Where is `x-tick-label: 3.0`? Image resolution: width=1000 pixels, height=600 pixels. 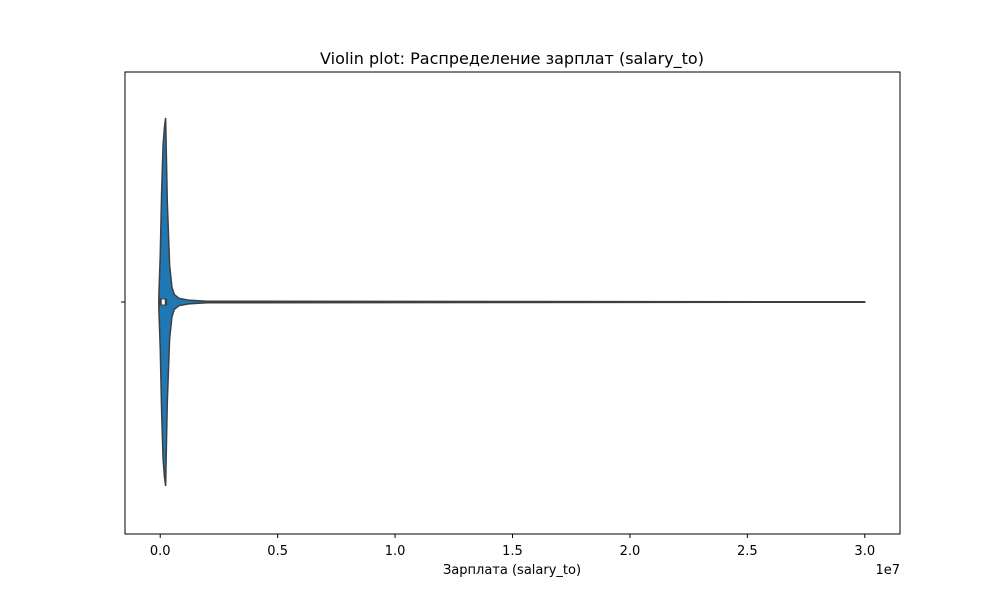 x-tick-label: 3.0 is located at coordinates (864, 551).